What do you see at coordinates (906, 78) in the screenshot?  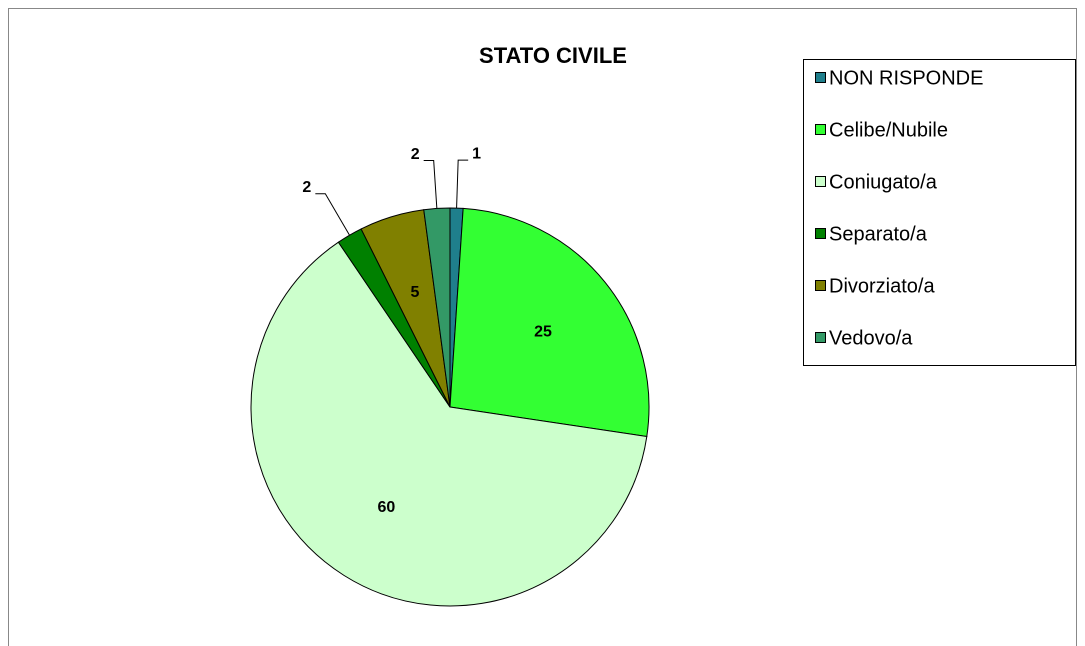 I see `legend-label: NON RISPONDE` at bounding box center [906, 78].